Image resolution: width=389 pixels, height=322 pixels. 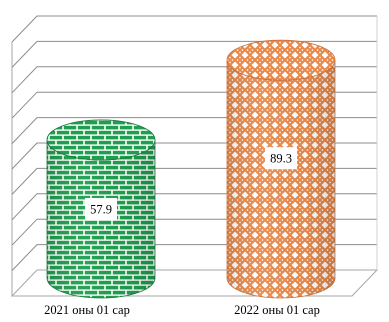 I want to click on data-label-text: 89.3, so click(x=281, y=159).